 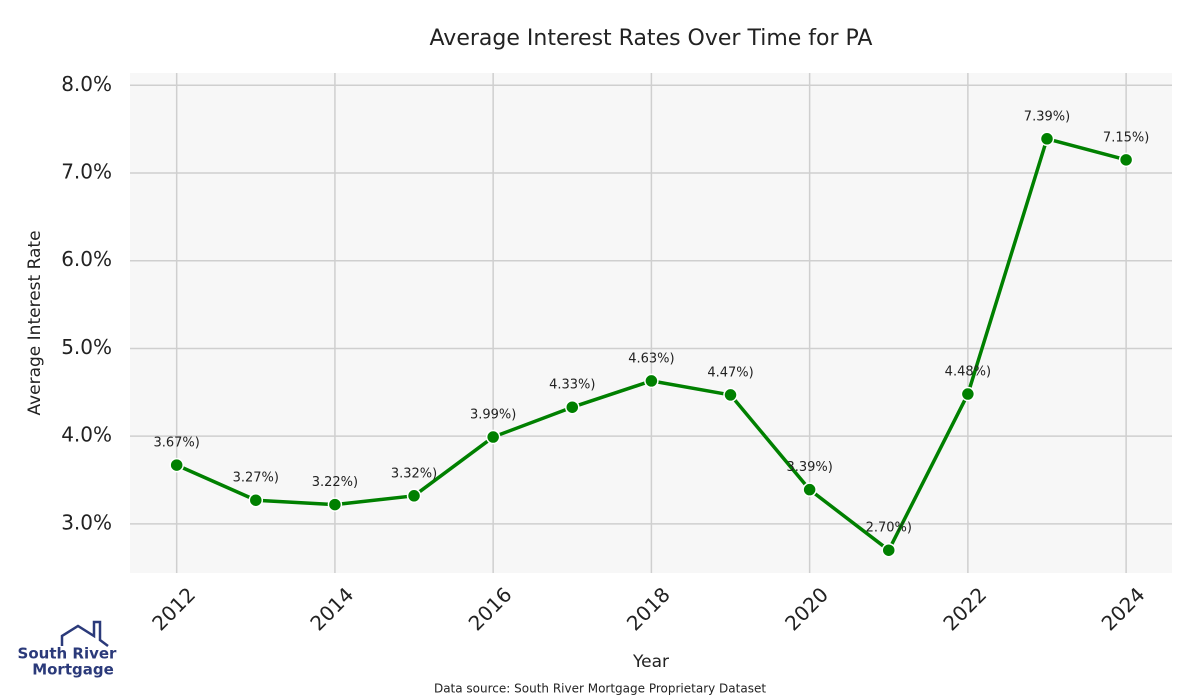 What do you see at coordinates (889, 528) in the screenshot?
I see `data-label: 2.70%)` at bounding box center [889, 528].